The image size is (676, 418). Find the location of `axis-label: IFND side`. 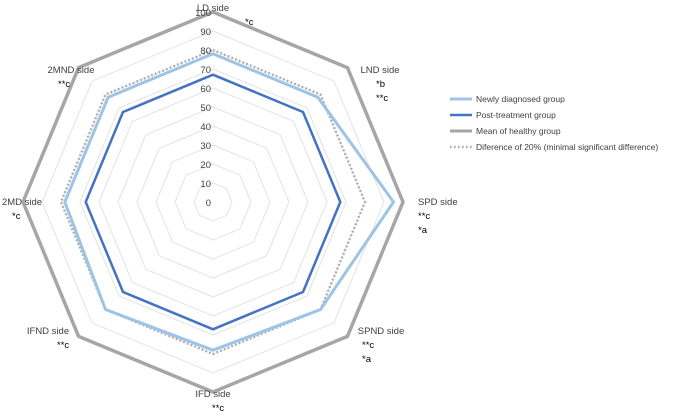

axis-label: IFND side is located at coordinates (48, 331).